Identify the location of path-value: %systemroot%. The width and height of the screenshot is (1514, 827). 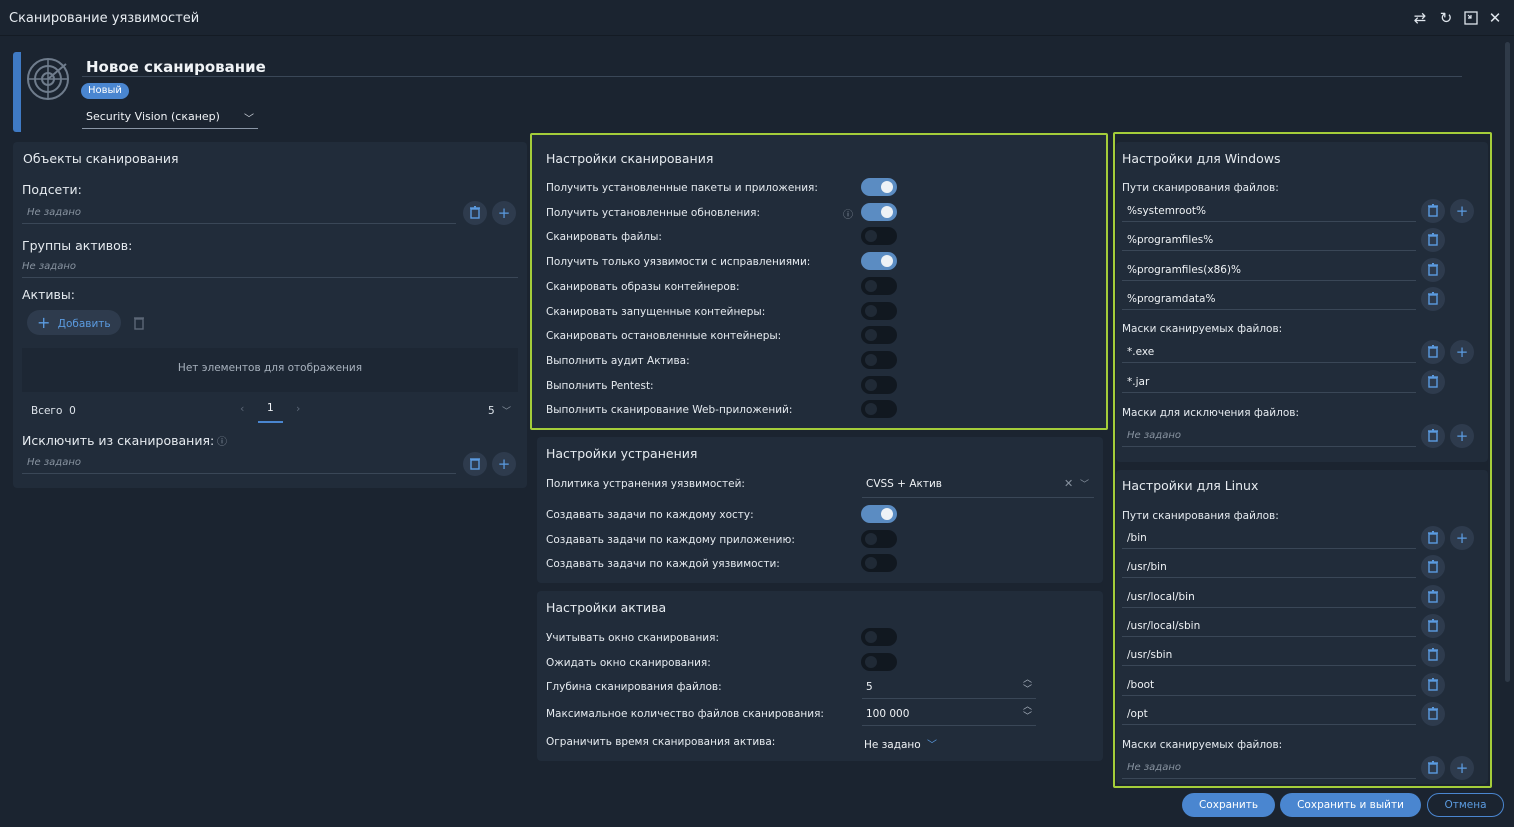
(1166, 211).